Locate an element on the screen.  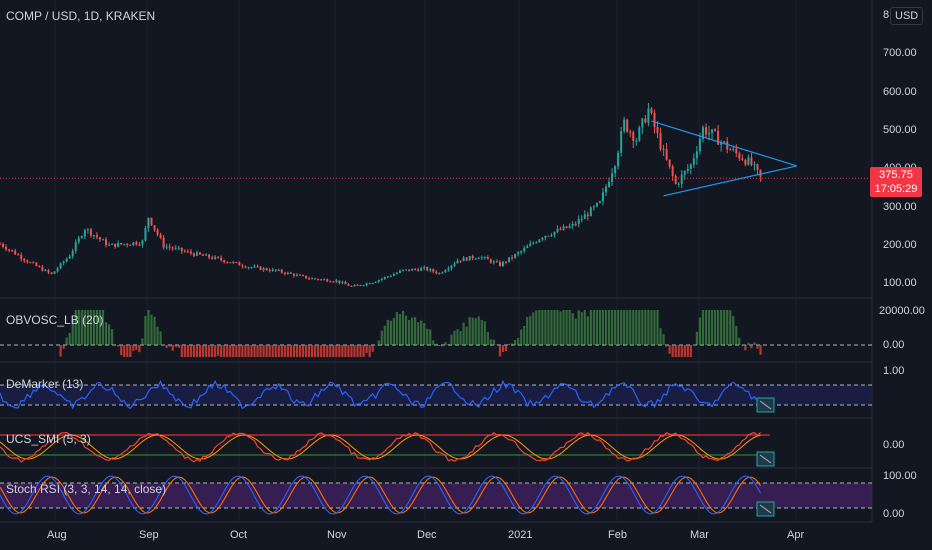
time-tick: 2021 is located at coordinates (520, 535).